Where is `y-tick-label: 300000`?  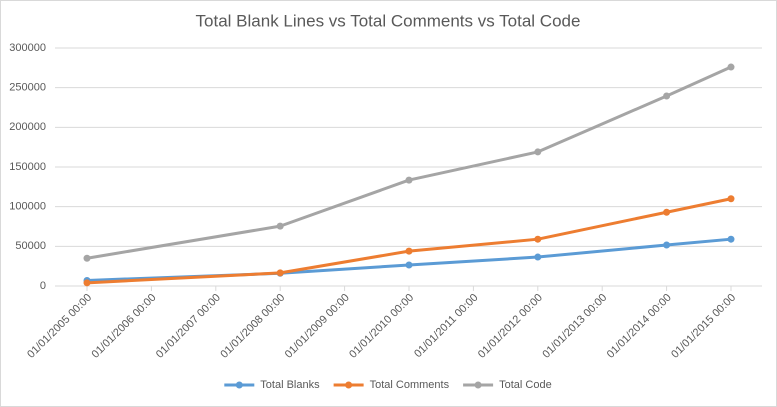
y-tick-label: 300000 is located at coordinates (27, 48).